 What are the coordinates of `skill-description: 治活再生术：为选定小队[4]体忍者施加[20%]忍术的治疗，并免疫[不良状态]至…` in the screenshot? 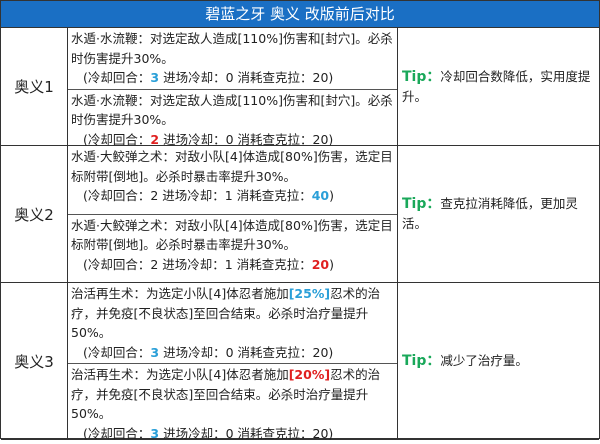 It's located at (232, 394).